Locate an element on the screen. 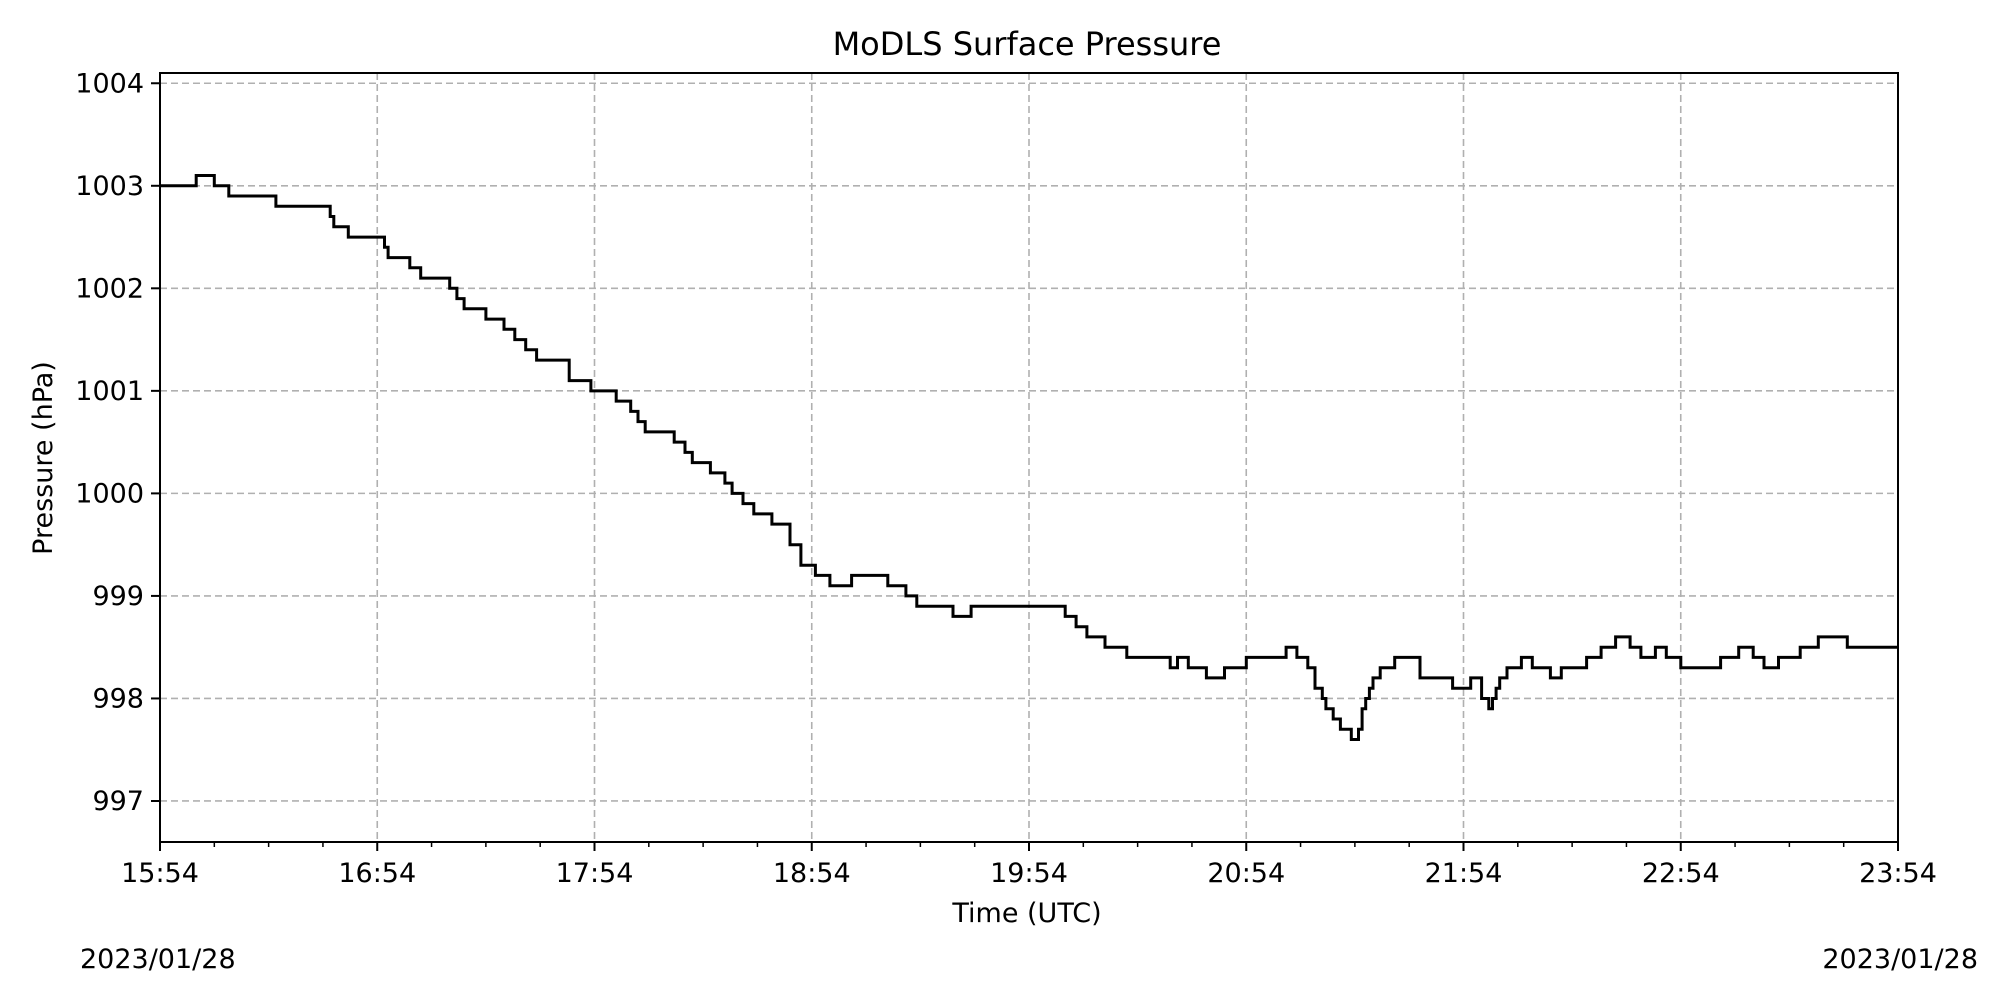 The height and width of the screenshot is (1004, 2000). x-tick-label: 15:54 is located at coordinates (160, 873).